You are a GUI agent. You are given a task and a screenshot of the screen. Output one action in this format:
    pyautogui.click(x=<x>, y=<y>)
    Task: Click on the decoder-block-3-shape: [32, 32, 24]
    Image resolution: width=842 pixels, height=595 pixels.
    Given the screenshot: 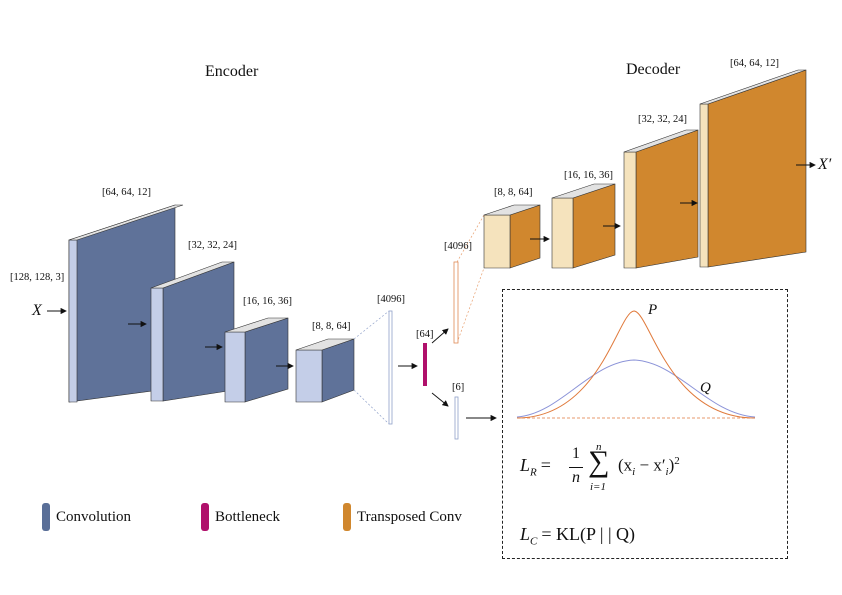 What is the action you would take?
    pyautogui.click(x=662, y=119)
    